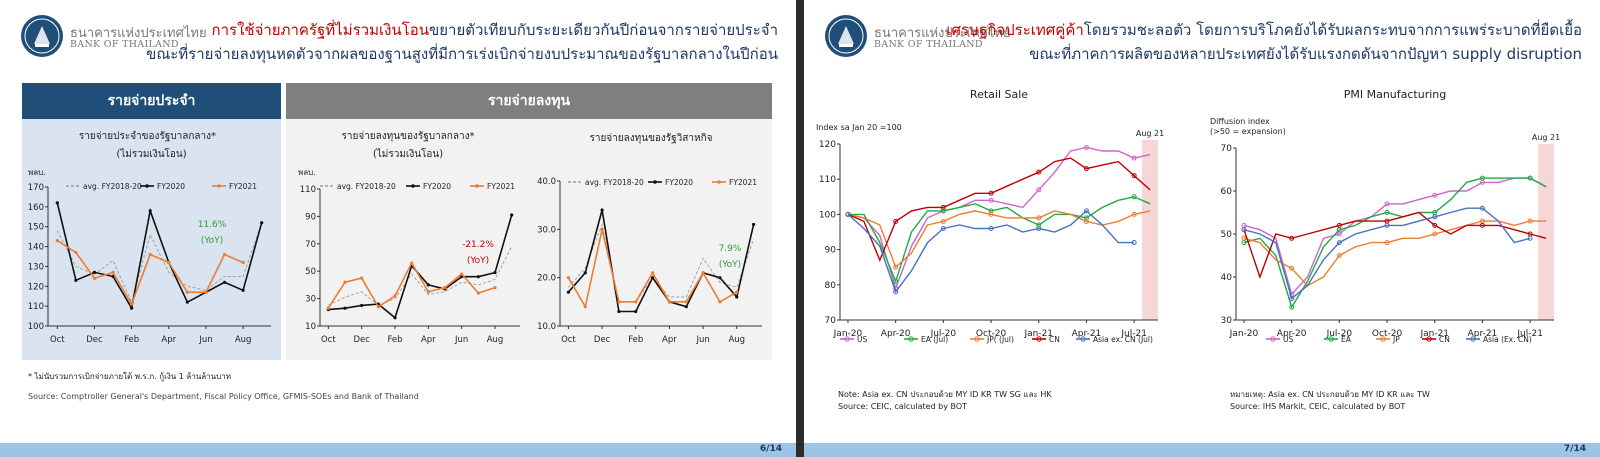 This screenshot has width=1600, height=457. I want to click on x-tick-label: Aug, so click(736, 340).